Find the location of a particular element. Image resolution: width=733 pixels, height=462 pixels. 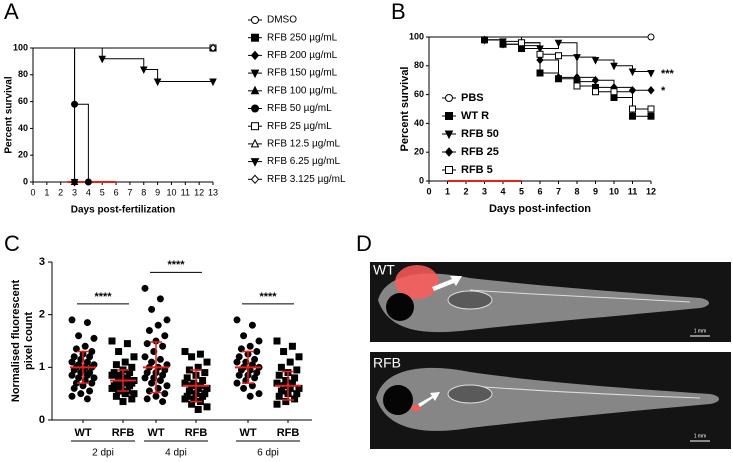

x-axis-label: Days post-fertilization is located at coordinates (123, 210).